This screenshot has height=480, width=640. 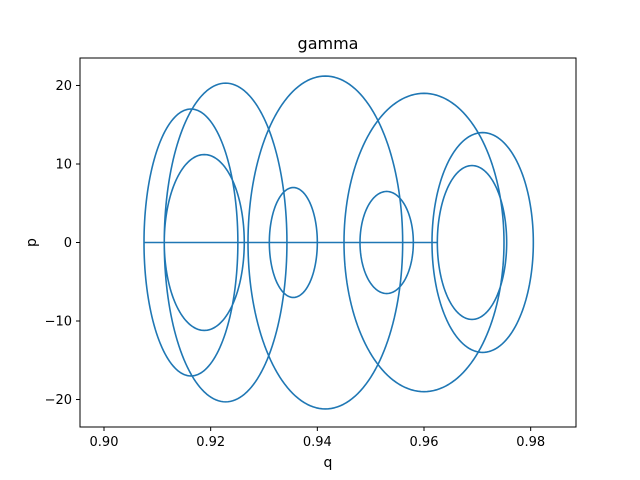 I want to click on x-tick-label: 0.94, so click(x=317, y=442).